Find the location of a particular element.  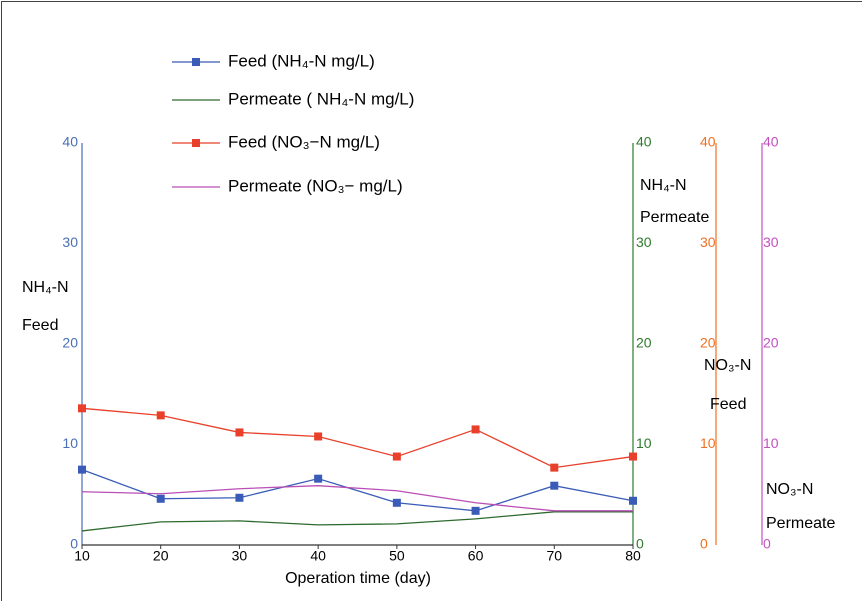

x-tick-label: 10 is located at coordinates (82, 556).